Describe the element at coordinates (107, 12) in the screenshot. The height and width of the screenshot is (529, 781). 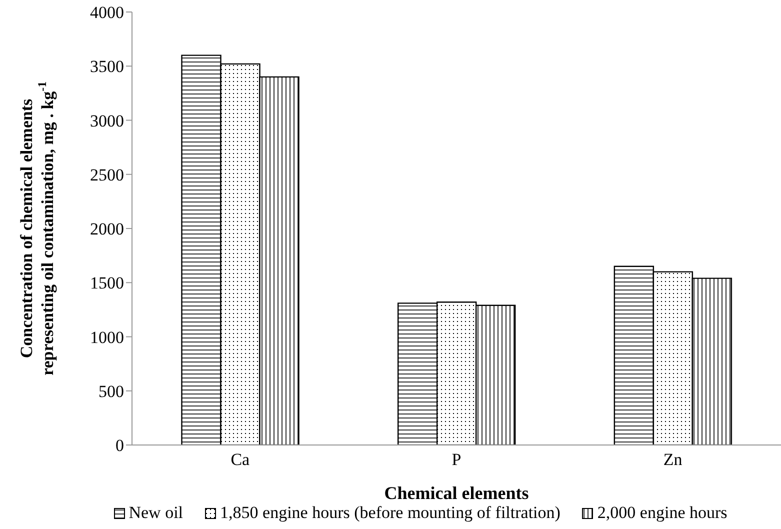
I see `y-tick-label: 4000` at that location.